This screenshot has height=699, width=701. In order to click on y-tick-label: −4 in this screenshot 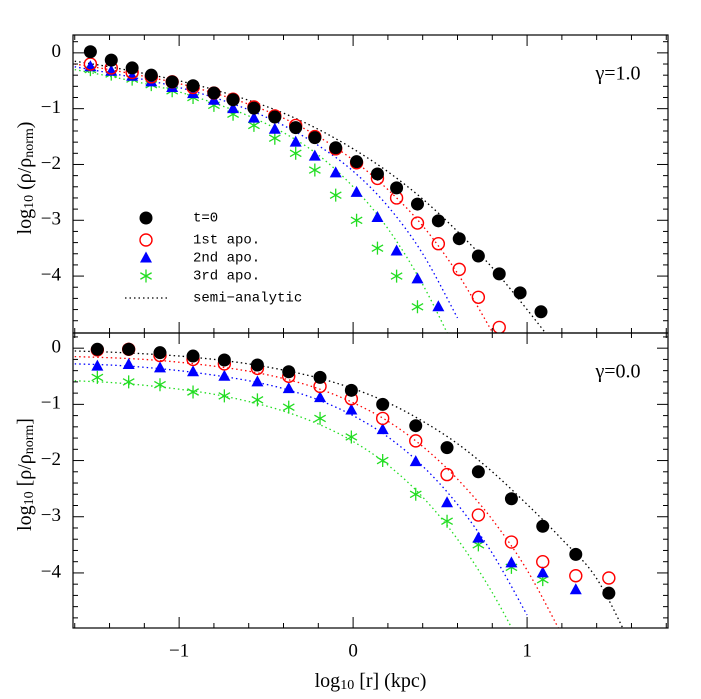, I will do `click(51, 274)`.